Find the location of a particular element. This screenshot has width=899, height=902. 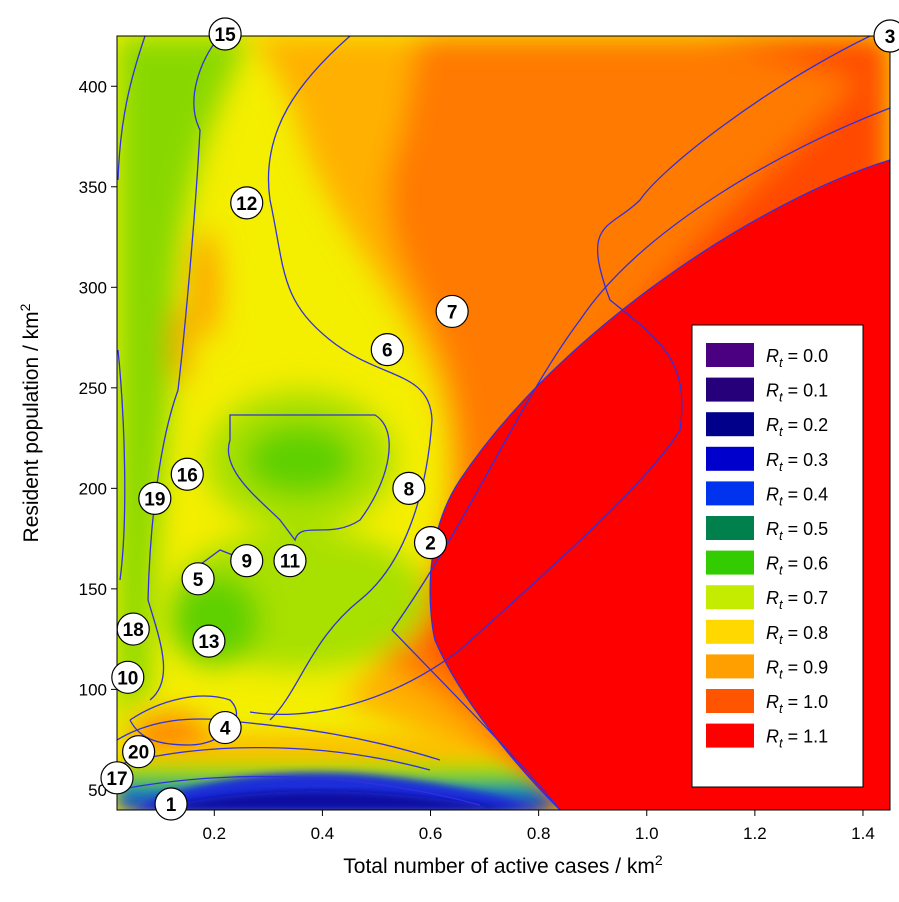

legend-label: Rt = 0.1 is located at coordinates (797, 393).